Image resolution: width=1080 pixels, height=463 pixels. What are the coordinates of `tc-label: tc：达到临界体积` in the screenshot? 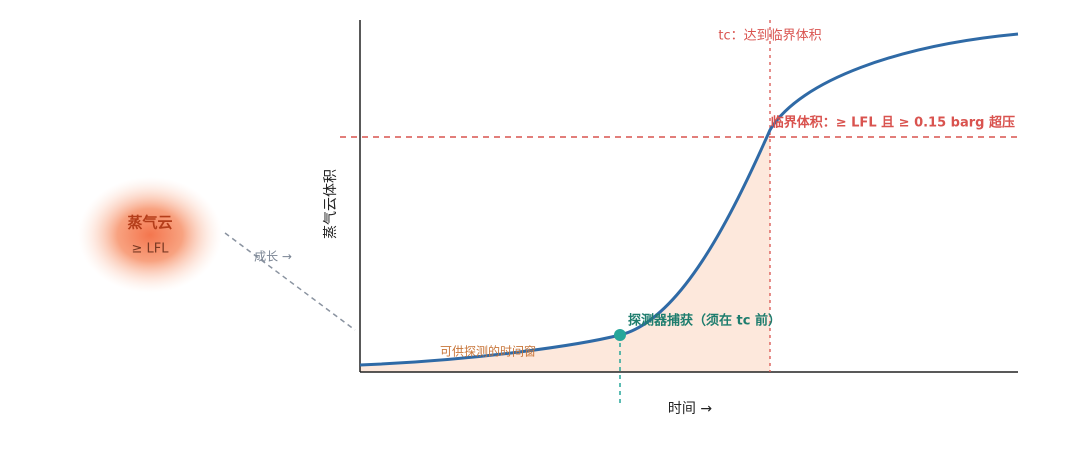 It's located at (769, 36).